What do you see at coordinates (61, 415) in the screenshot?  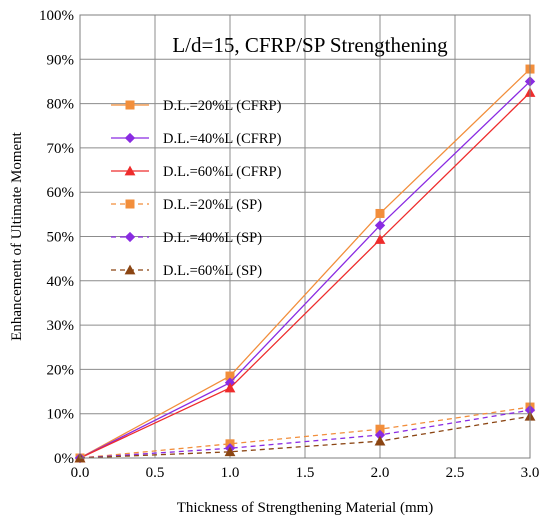 I see `y-tick-label: 10%` at bounding box center [61, 415].